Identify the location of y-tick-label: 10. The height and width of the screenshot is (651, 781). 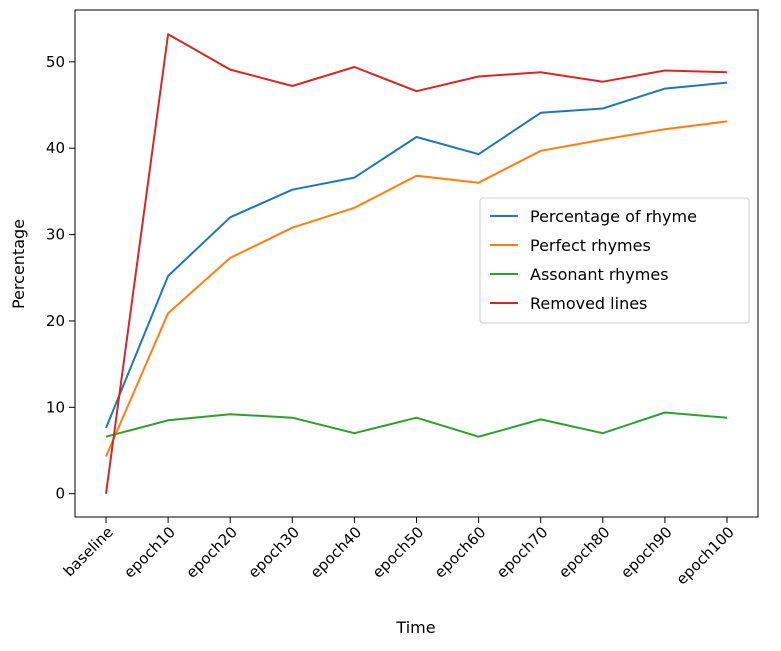
(55, 407).